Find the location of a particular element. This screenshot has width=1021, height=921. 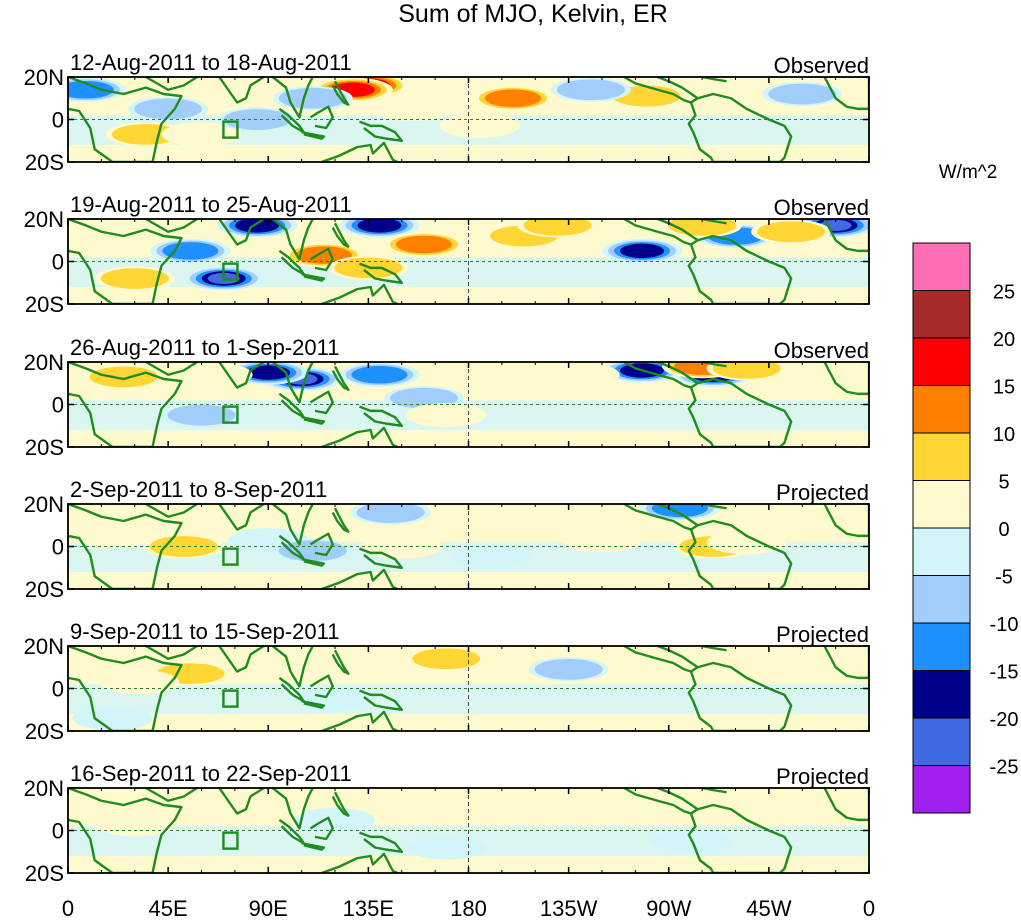

x-tick-label: 45E is located at coordinates (168, 908).